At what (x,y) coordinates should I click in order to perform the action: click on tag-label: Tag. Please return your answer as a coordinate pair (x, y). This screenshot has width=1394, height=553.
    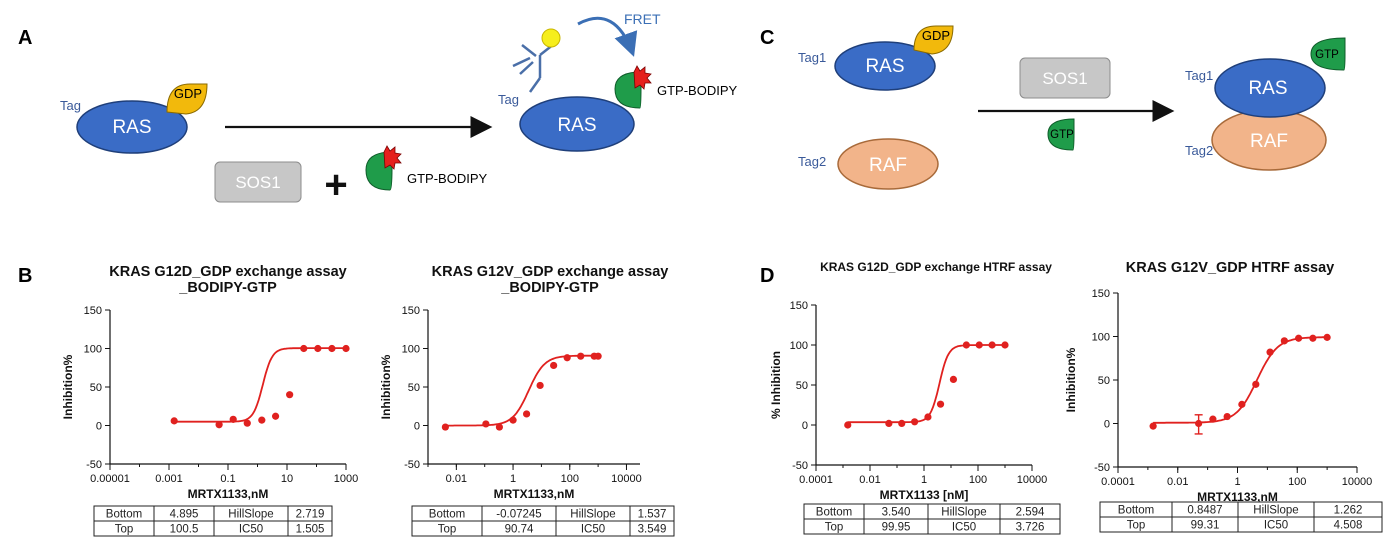
    Looking at the image, I should click on (70, 105).